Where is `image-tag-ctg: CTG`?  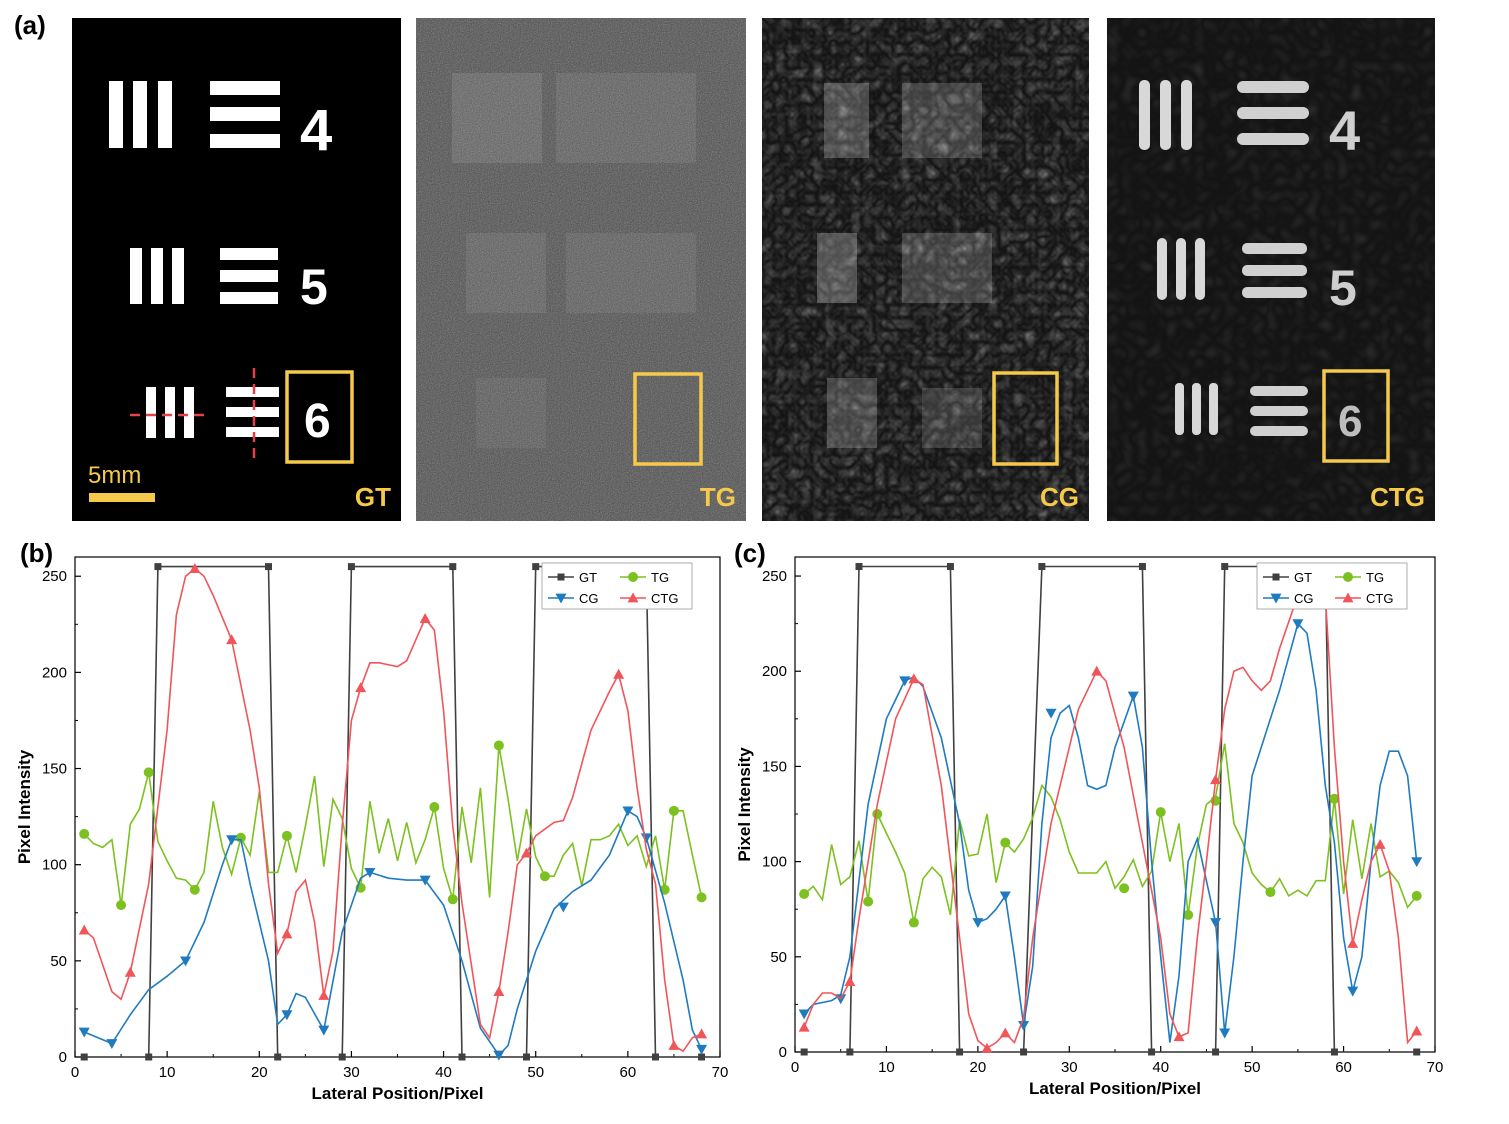 image-tag-ctg: CTG is located at coordinates (1397, 497).